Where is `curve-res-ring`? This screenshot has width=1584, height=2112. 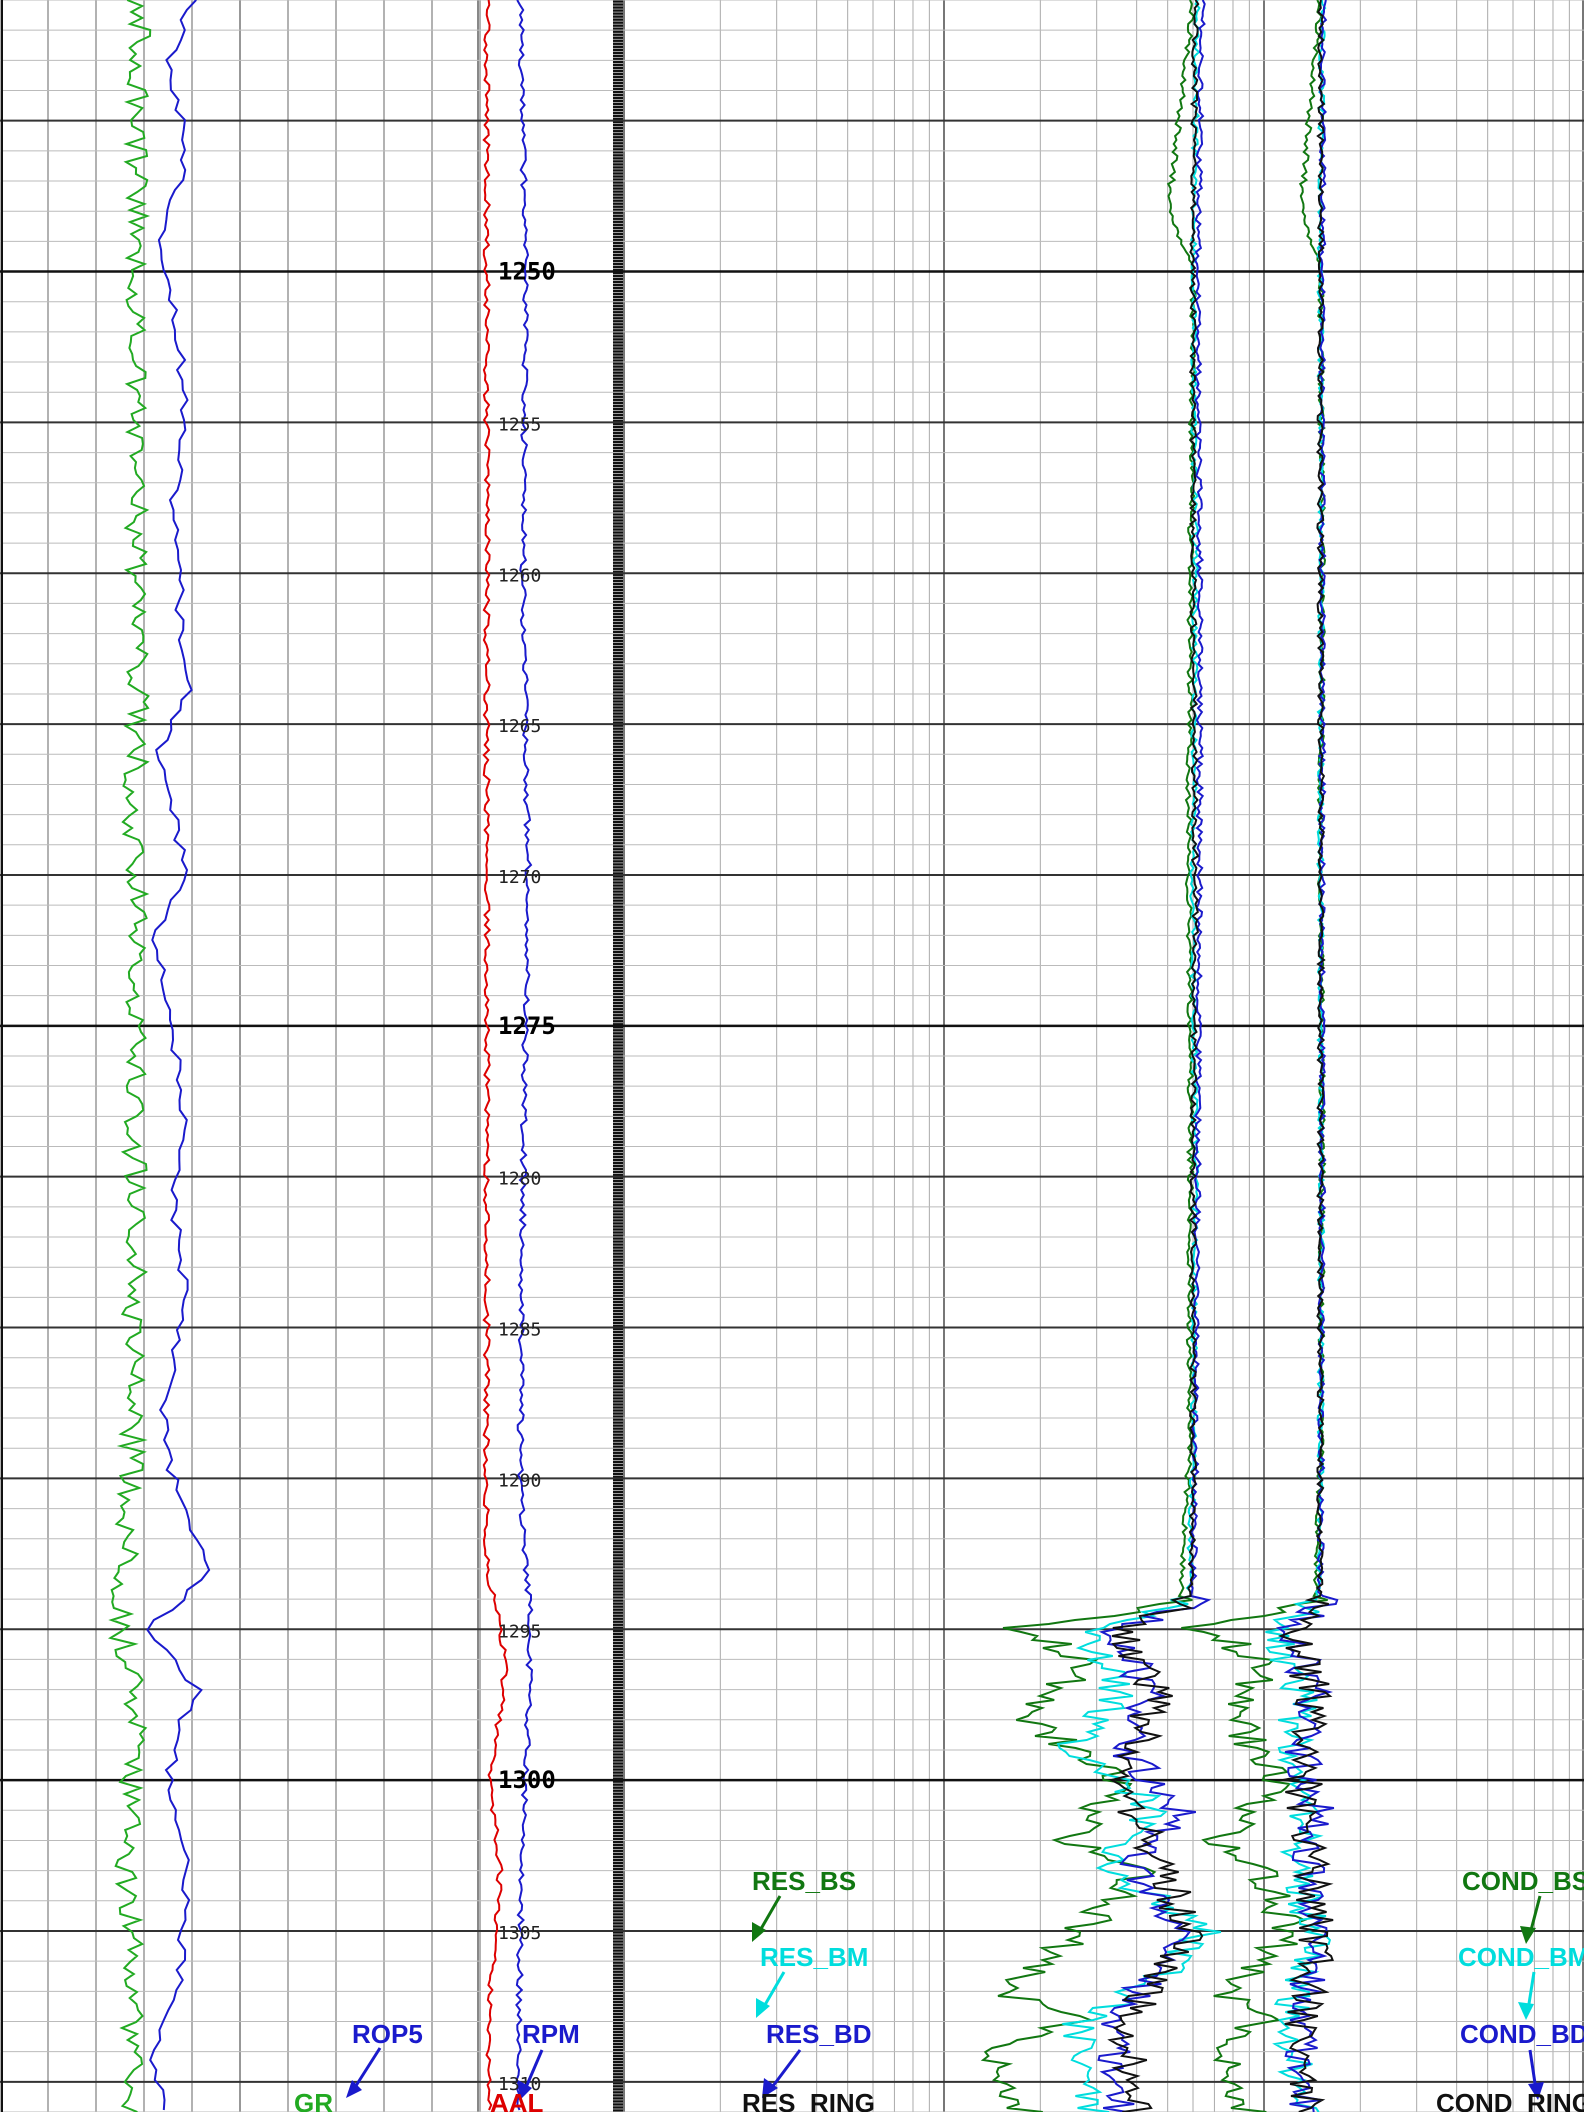 curve-res-ring is located at coordinates (1155, 1056).